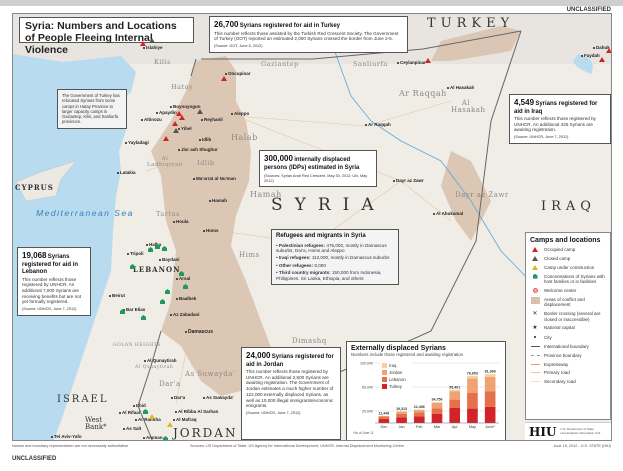 The width and height of the screenshot is (623, 471). I want to click on legend-item-label: Areas of conflict and displacement, so click(564, 302).